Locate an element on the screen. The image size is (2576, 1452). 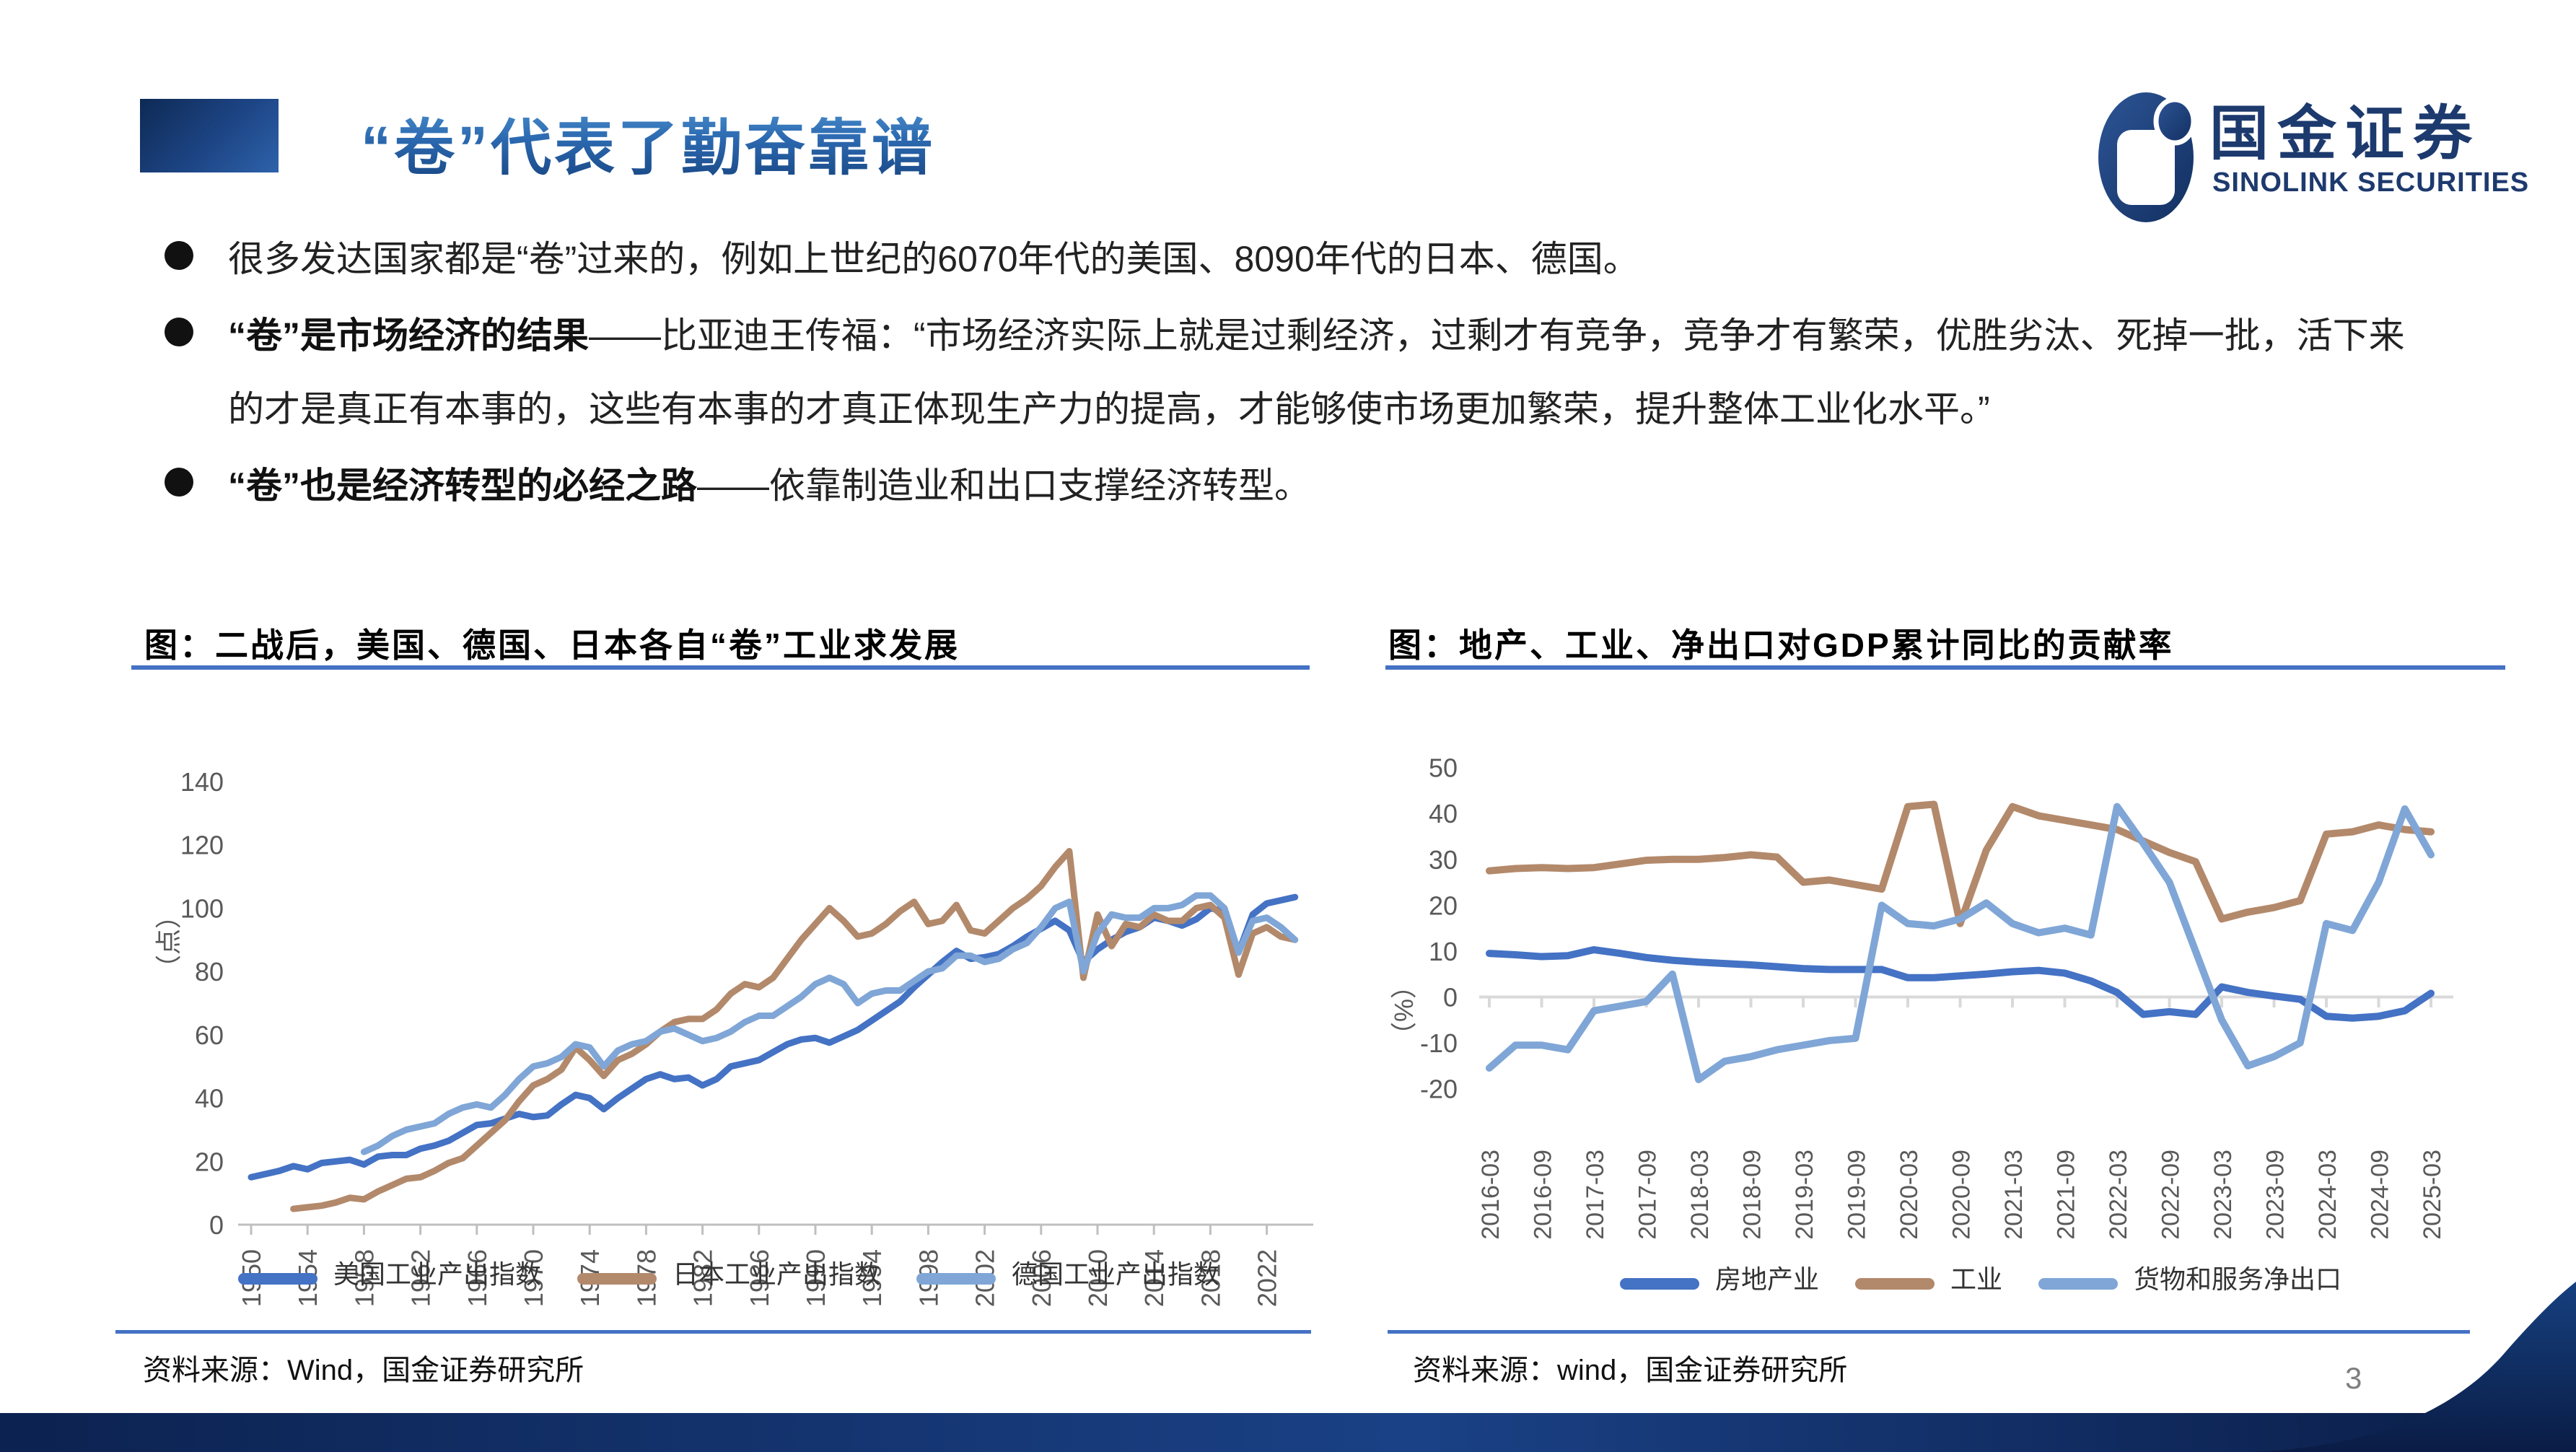
right-source-rule is located at coordinates (1929, 1332).